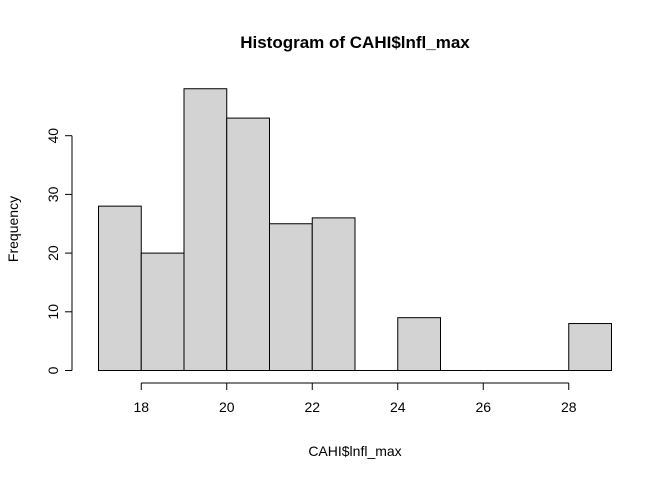 The height and width of the screenshot is (480, 672). What do you see at coordinates (312, 407) in the screenshot?
I see `x-tick-label: 22` at bounding box center [312, 407].